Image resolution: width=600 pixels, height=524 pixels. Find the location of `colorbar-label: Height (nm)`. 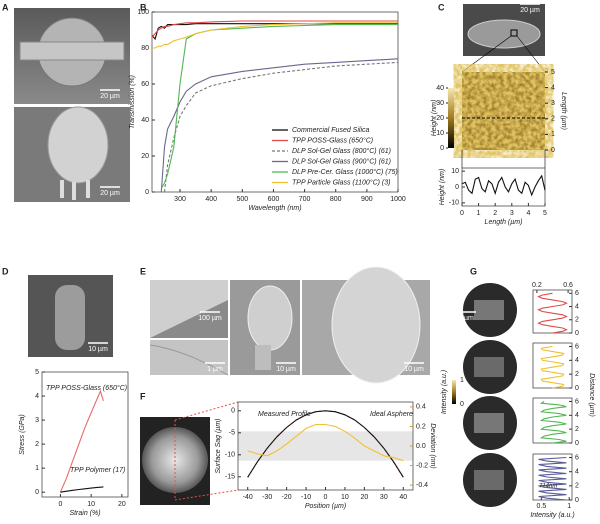

colorbar-label: Height (nm) is located at coordinates (434, 118).